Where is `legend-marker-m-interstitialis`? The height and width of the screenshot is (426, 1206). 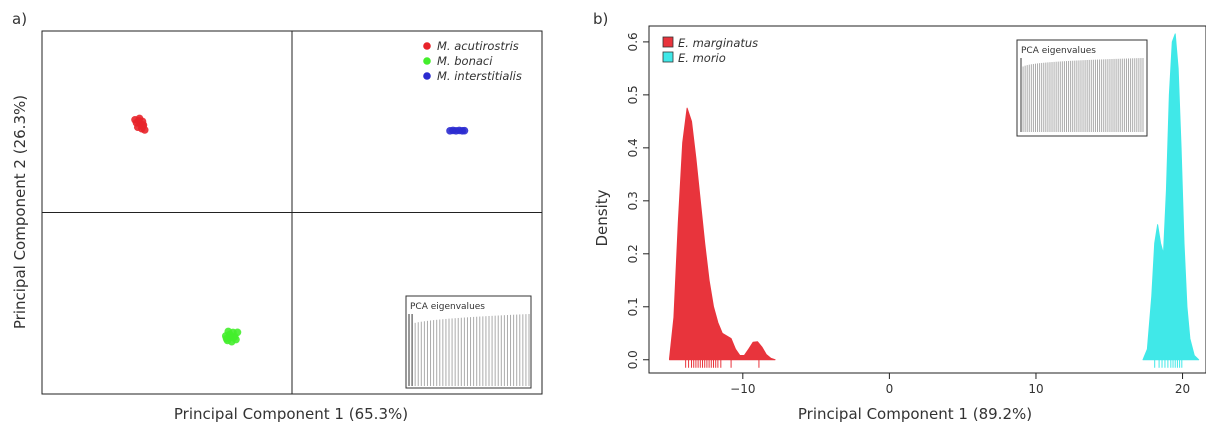 legend-marker-m-interstitialis is located at coordinates (427, 76).